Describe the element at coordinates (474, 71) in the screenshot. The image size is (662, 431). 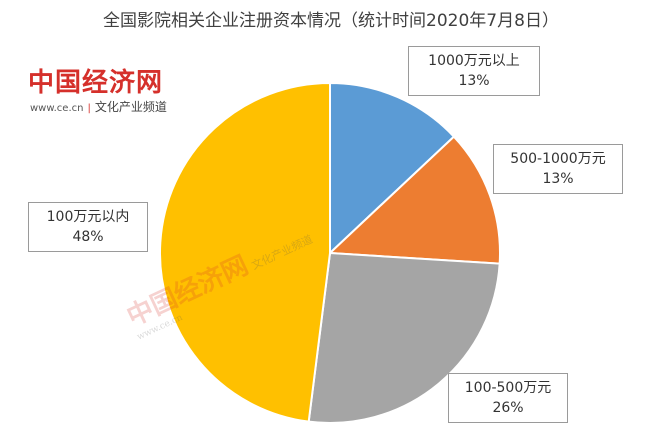
I see `callout-1000-above: 1000万元以上 13%` at that location.